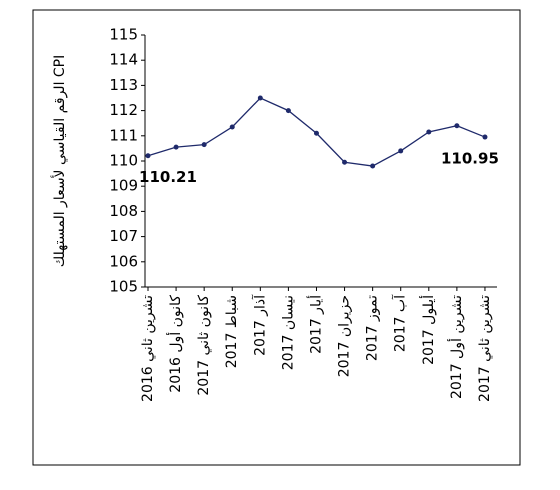 The height and width of the screenshot is (490, 560). What do you see at coordinates (123, 60) in the screenshot?
I see `y-tick-label: 114` at bounding box center [123, 60].